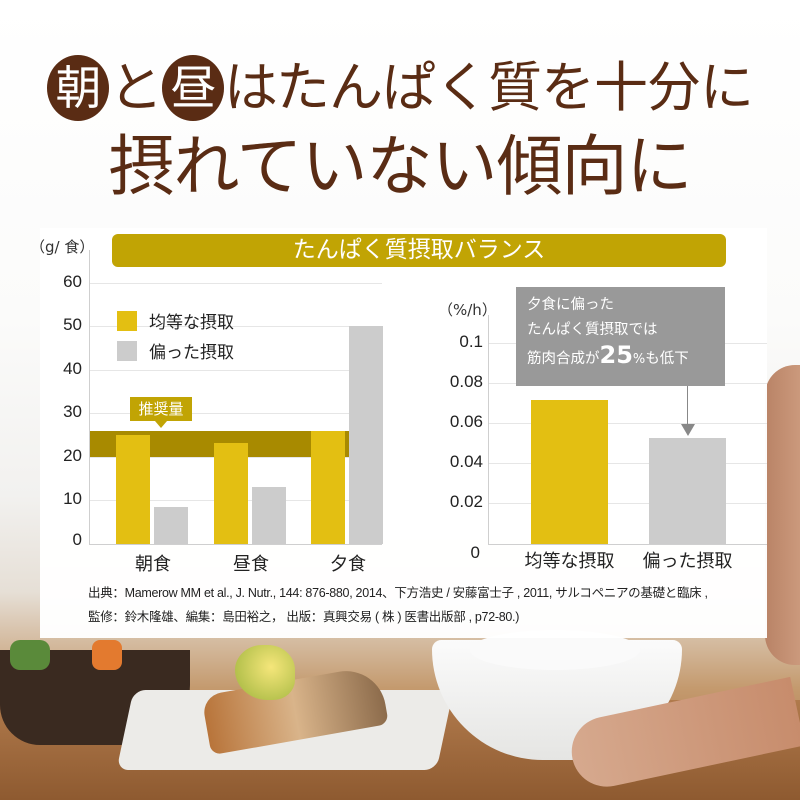 This screenshot has width=800, height=800. I want to click on callout-percent-sign: %, so click(639, 359).